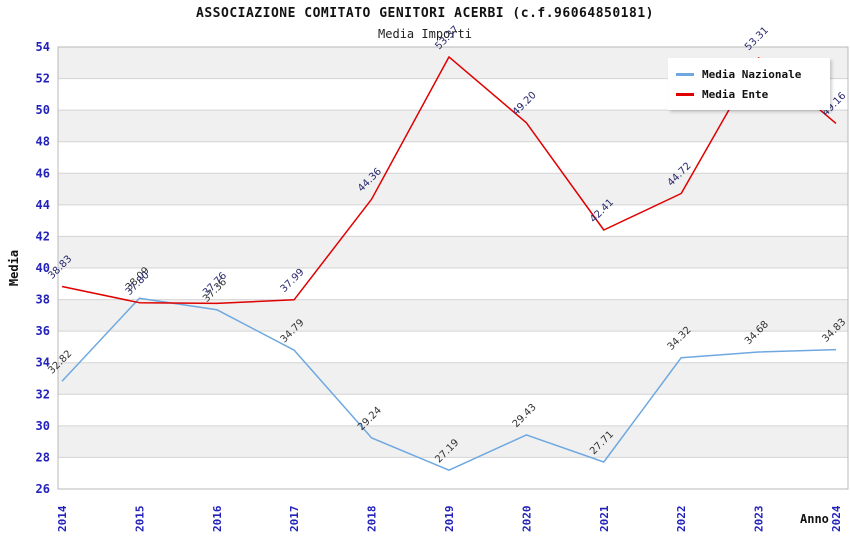 The image size is (850, 550). What do you see at coordinates (836, 518) in the screenshot?
I see `x-tick-label: 2024` at bounding box center [836, 518].